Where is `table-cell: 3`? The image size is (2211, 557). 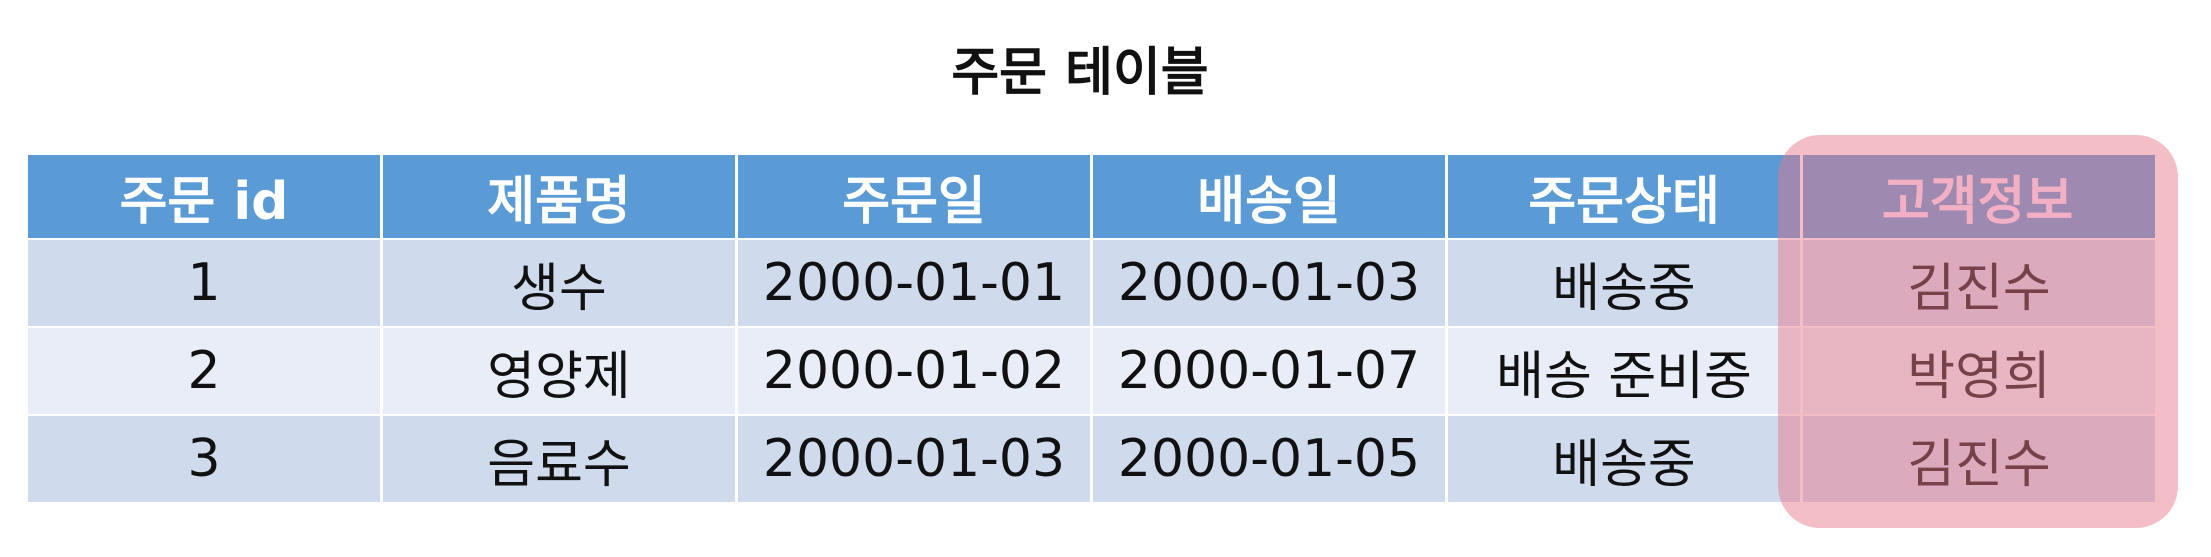 table-cell: 3 is located at coordinates (204, 459).